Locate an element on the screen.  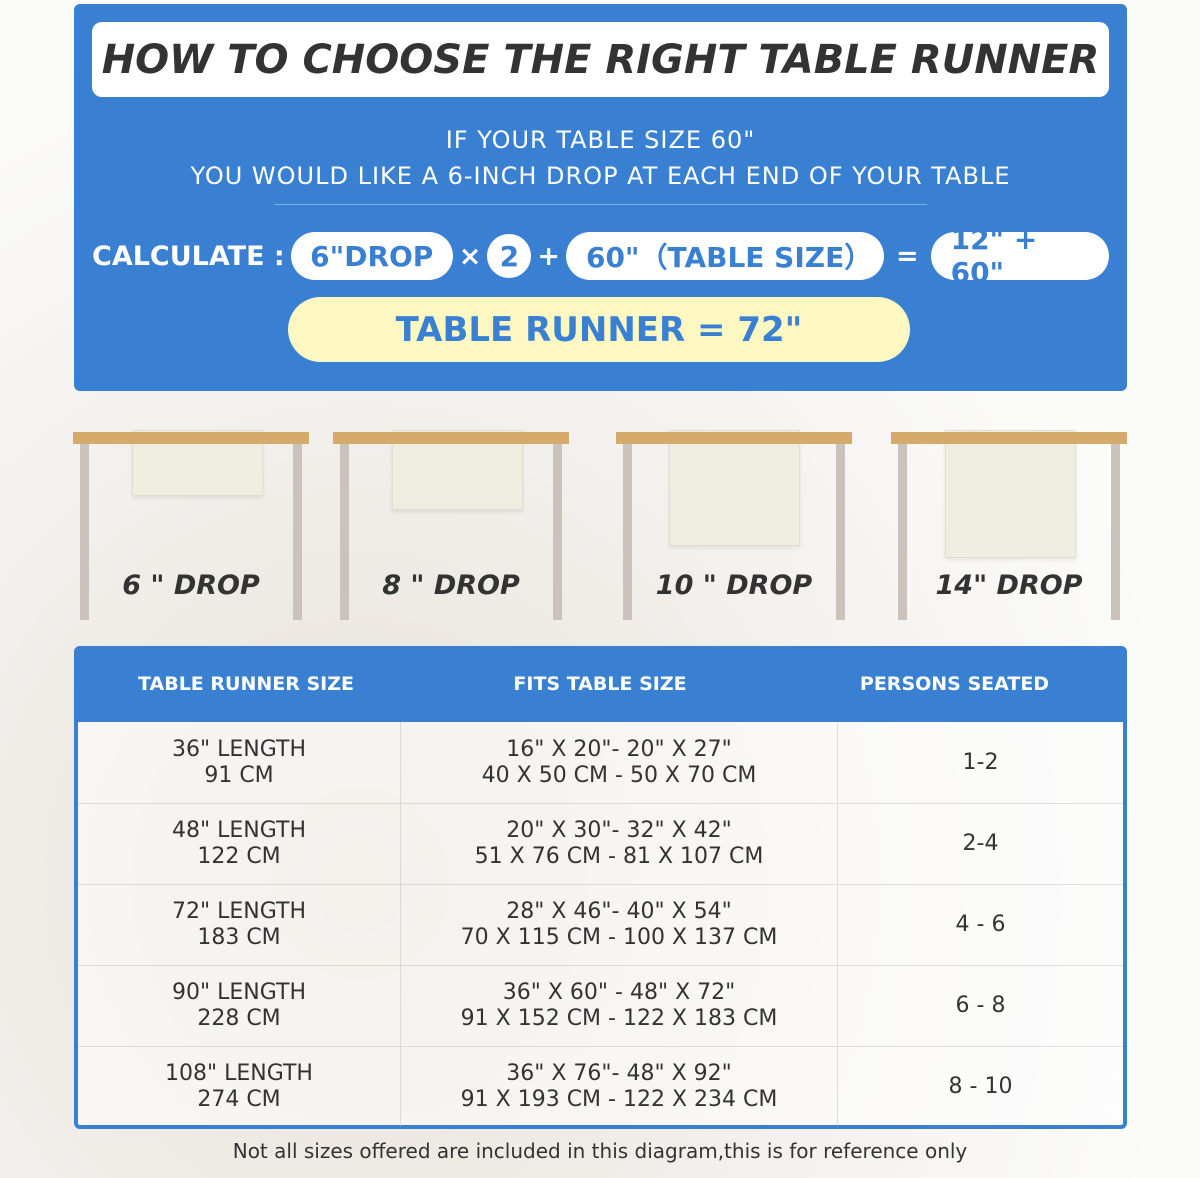
persons-seated: 2-4 is located at coordinates (980, 843).